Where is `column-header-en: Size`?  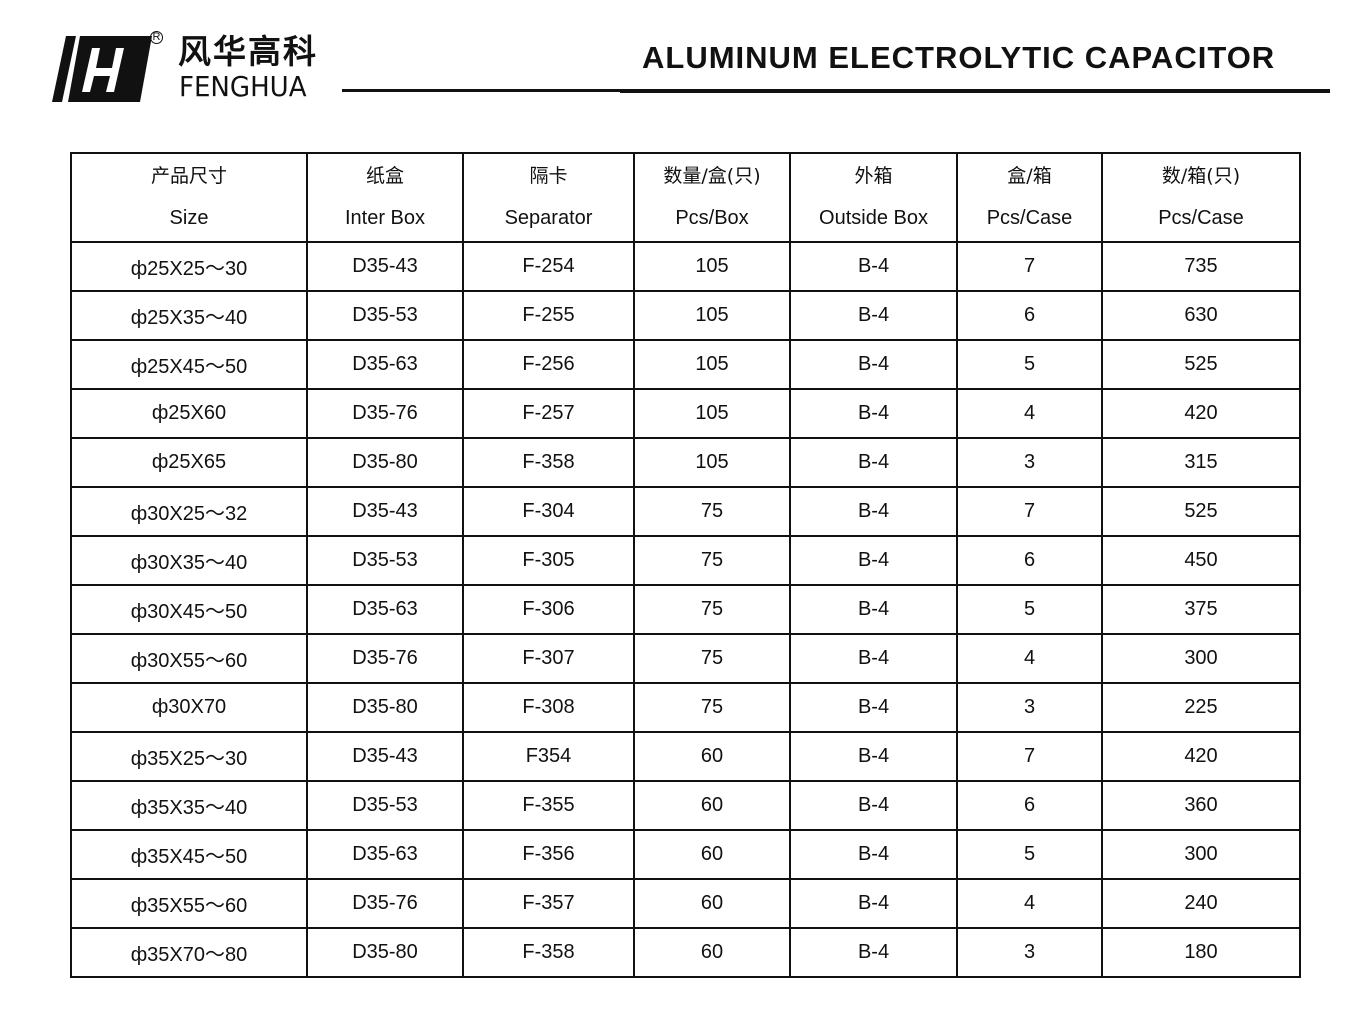
column-header-en: Size is located at coordinates (189, 217).